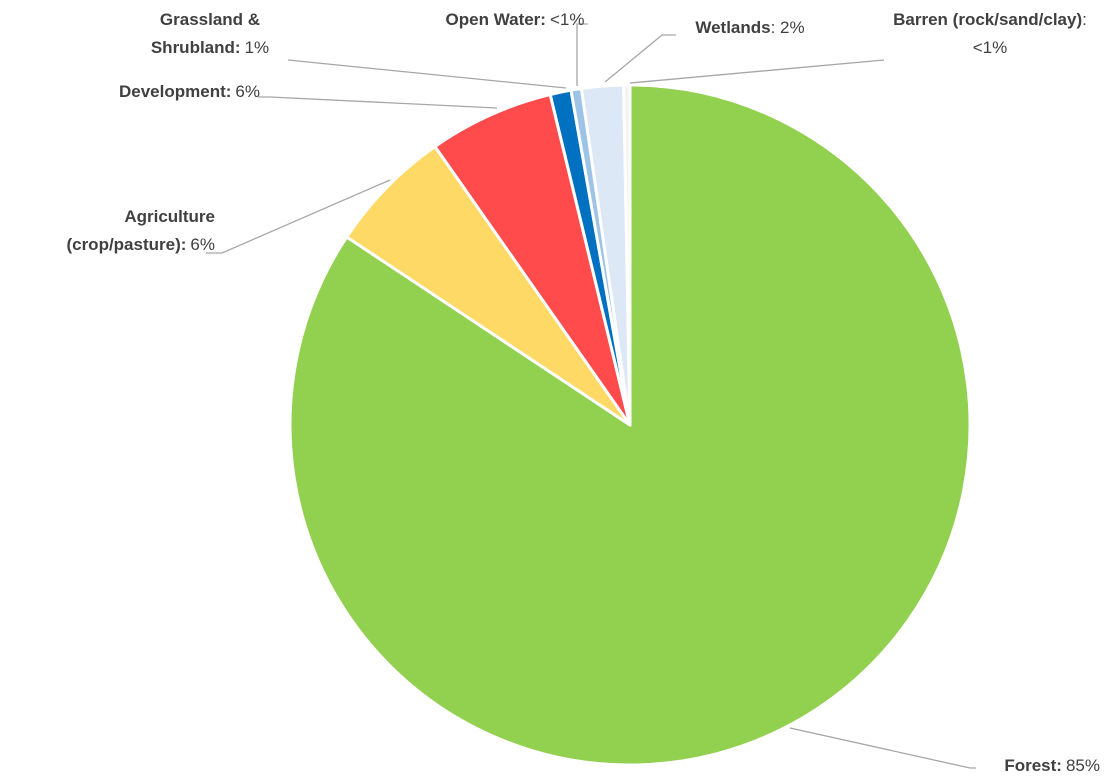  Describe the element at coordinates (1082, 765) in the screenshot. I see `value-label: 85%` at that location.